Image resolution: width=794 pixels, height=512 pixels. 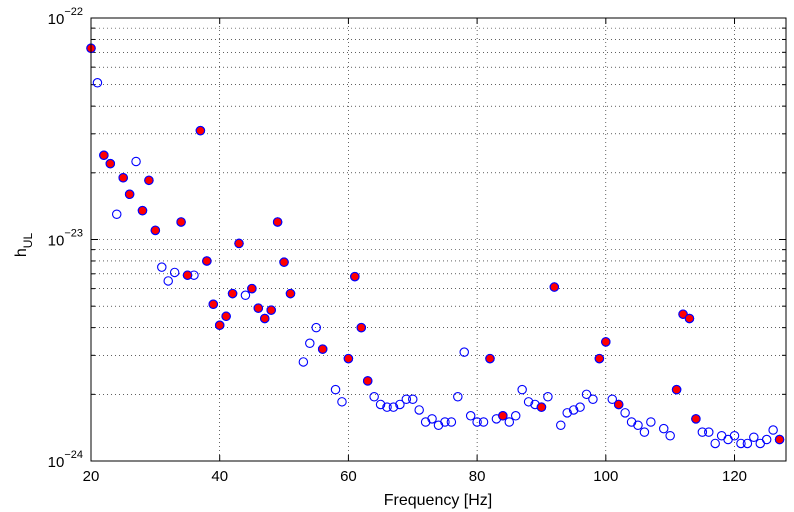 I want to click on y-tick-label: 10−24, so click(x=65, y=460).